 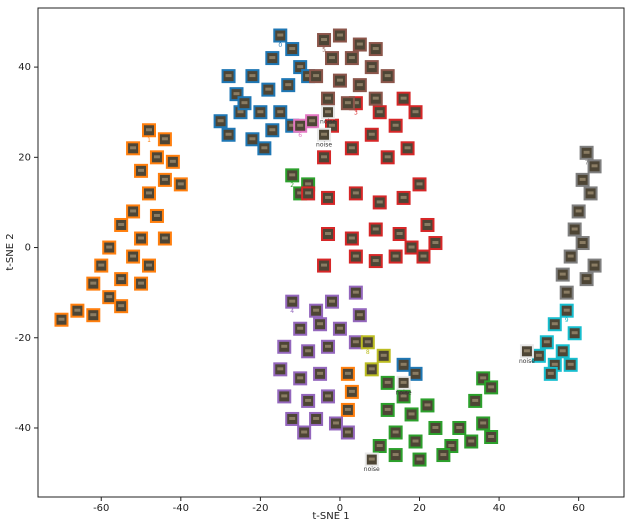 What do you see at coordinates (101, 508) in the screenshot?
I see `x-tick-label: -60` at bounding box center [101, 508].